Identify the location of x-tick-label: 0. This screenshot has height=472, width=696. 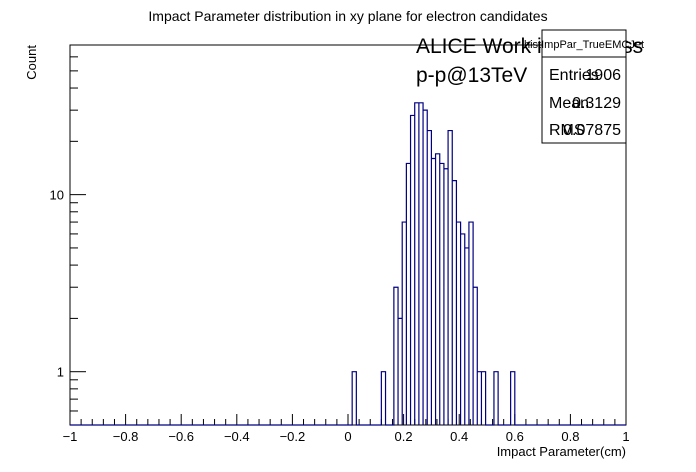
(347, 436).